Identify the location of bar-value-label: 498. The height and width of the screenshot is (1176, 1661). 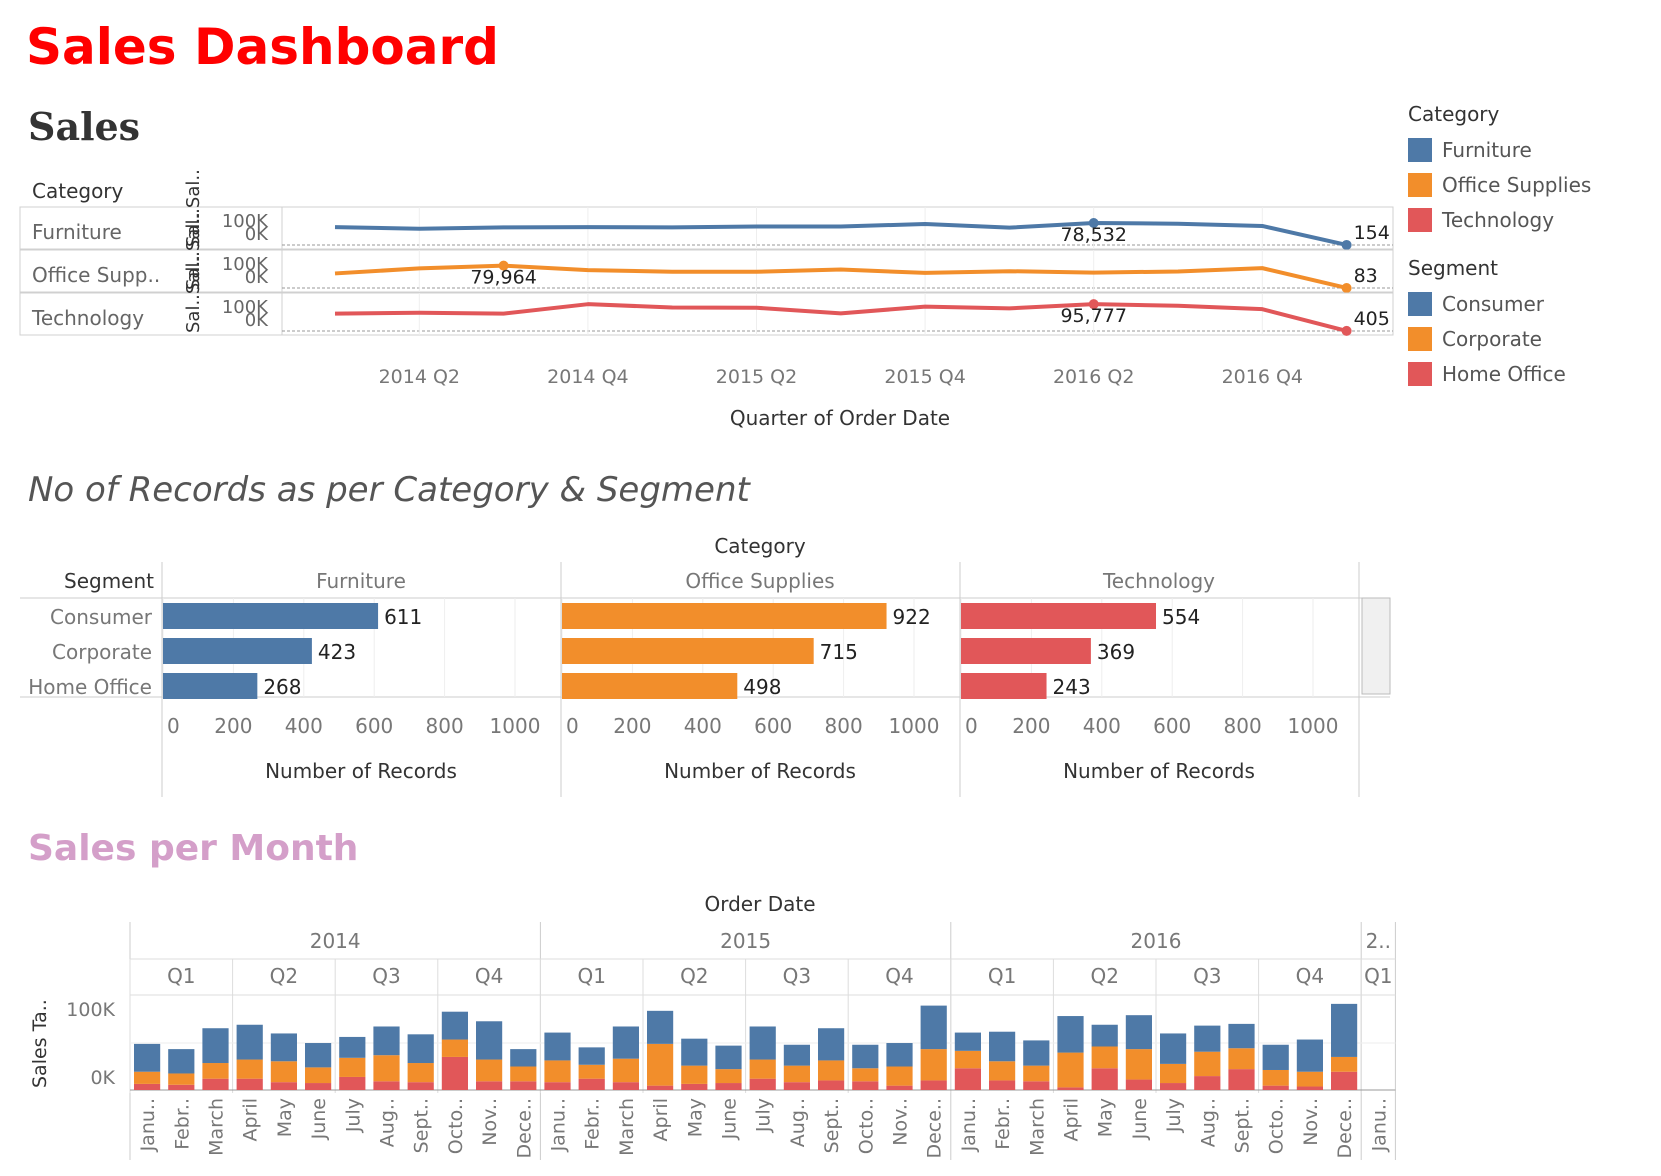
(762, 687).